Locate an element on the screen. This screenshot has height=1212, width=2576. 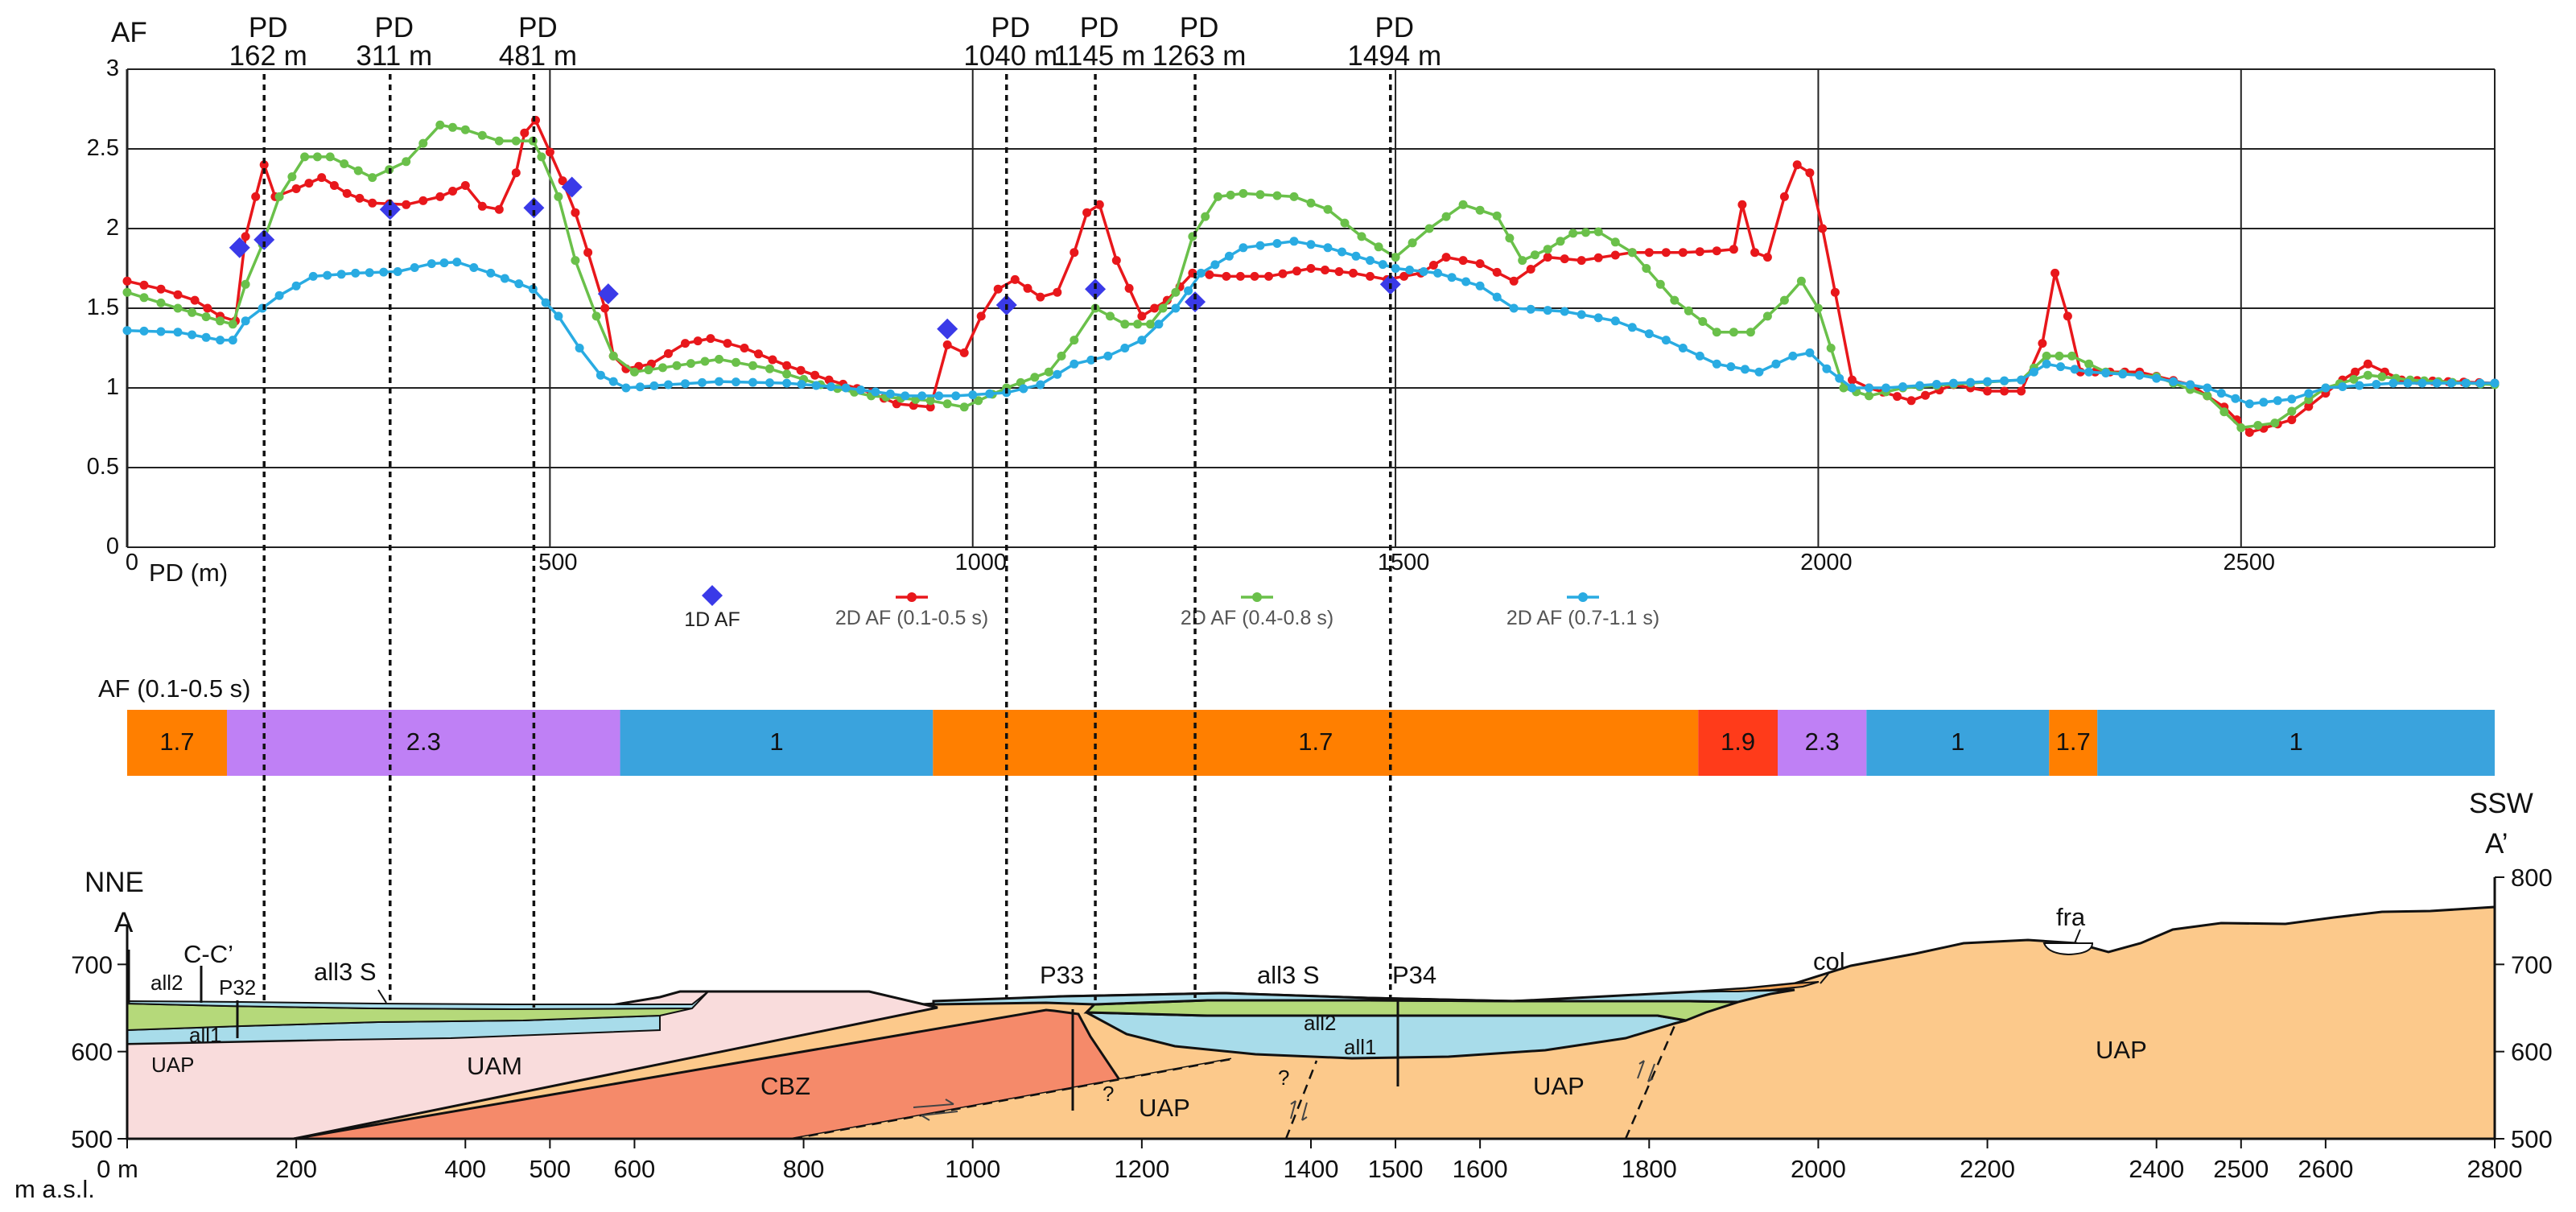
cc-label: C-C’ is located at coordinates (208, 954).